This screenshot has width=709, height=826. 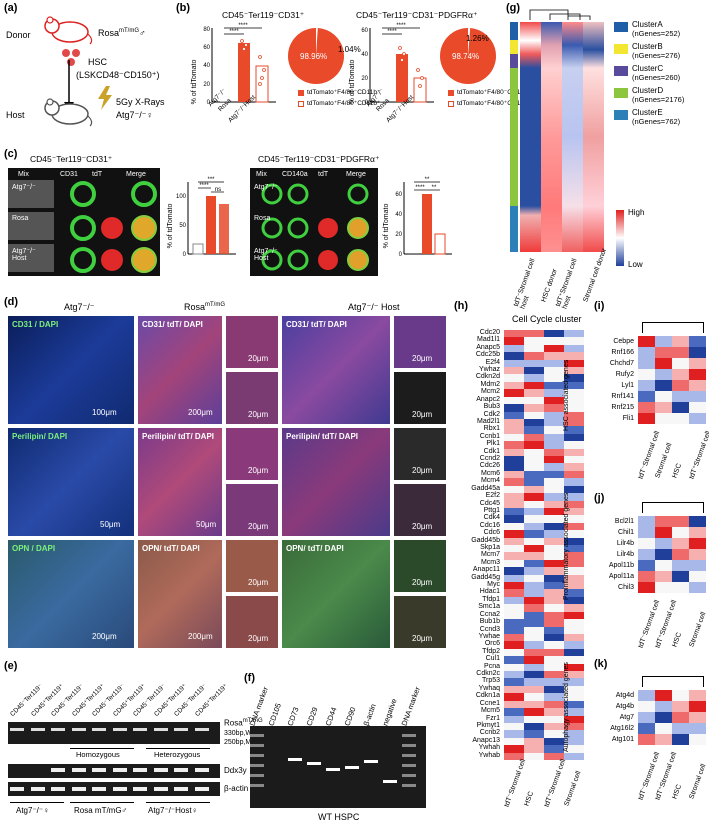 I want to click on d-row1b-label: CD31/ tdT/ DAPI, so click(x=172, y=324).